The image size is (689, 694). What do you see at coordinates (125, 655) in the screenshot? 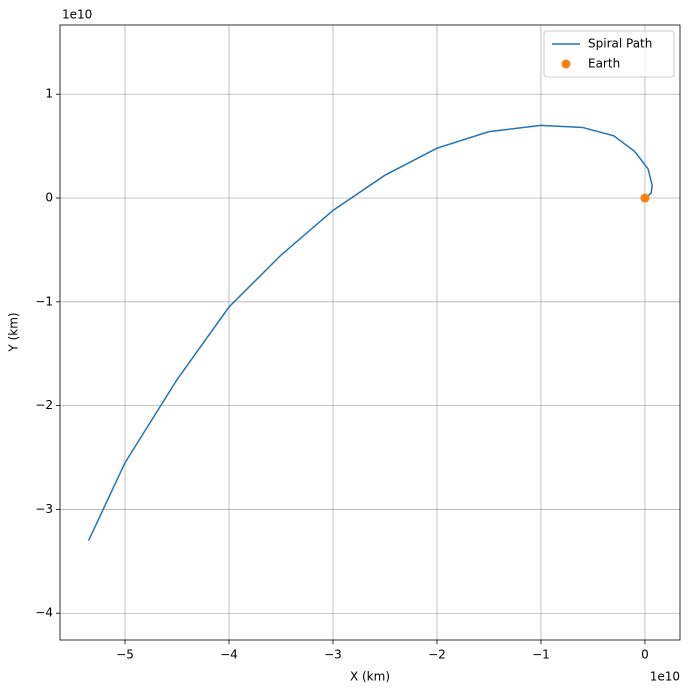
I see `x-tick-label: −5` at bounding box center [125, 655].